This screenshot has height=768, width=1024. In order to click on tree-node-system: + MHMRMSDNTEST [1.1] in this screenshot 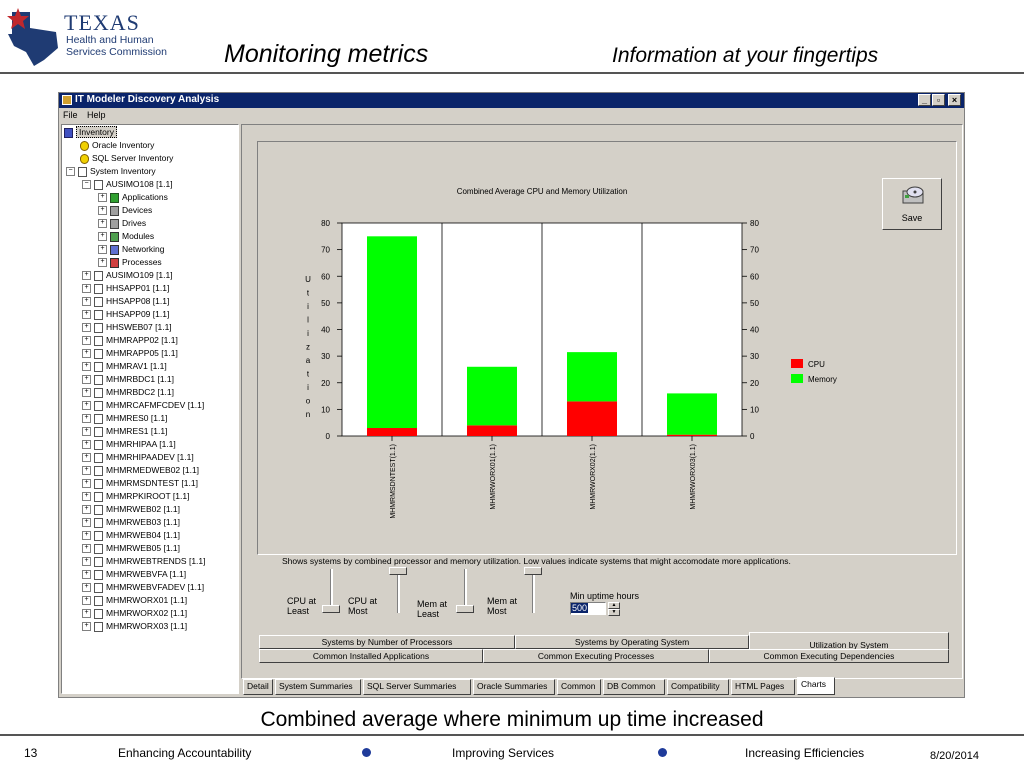, I will do `click(140, 483)`.